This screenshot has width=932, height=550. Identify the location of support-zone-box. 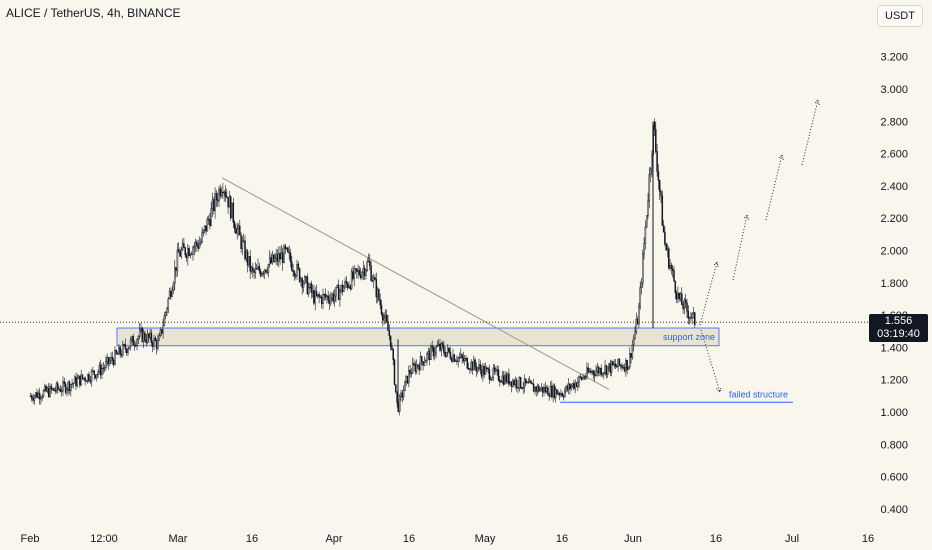
(418, 337).